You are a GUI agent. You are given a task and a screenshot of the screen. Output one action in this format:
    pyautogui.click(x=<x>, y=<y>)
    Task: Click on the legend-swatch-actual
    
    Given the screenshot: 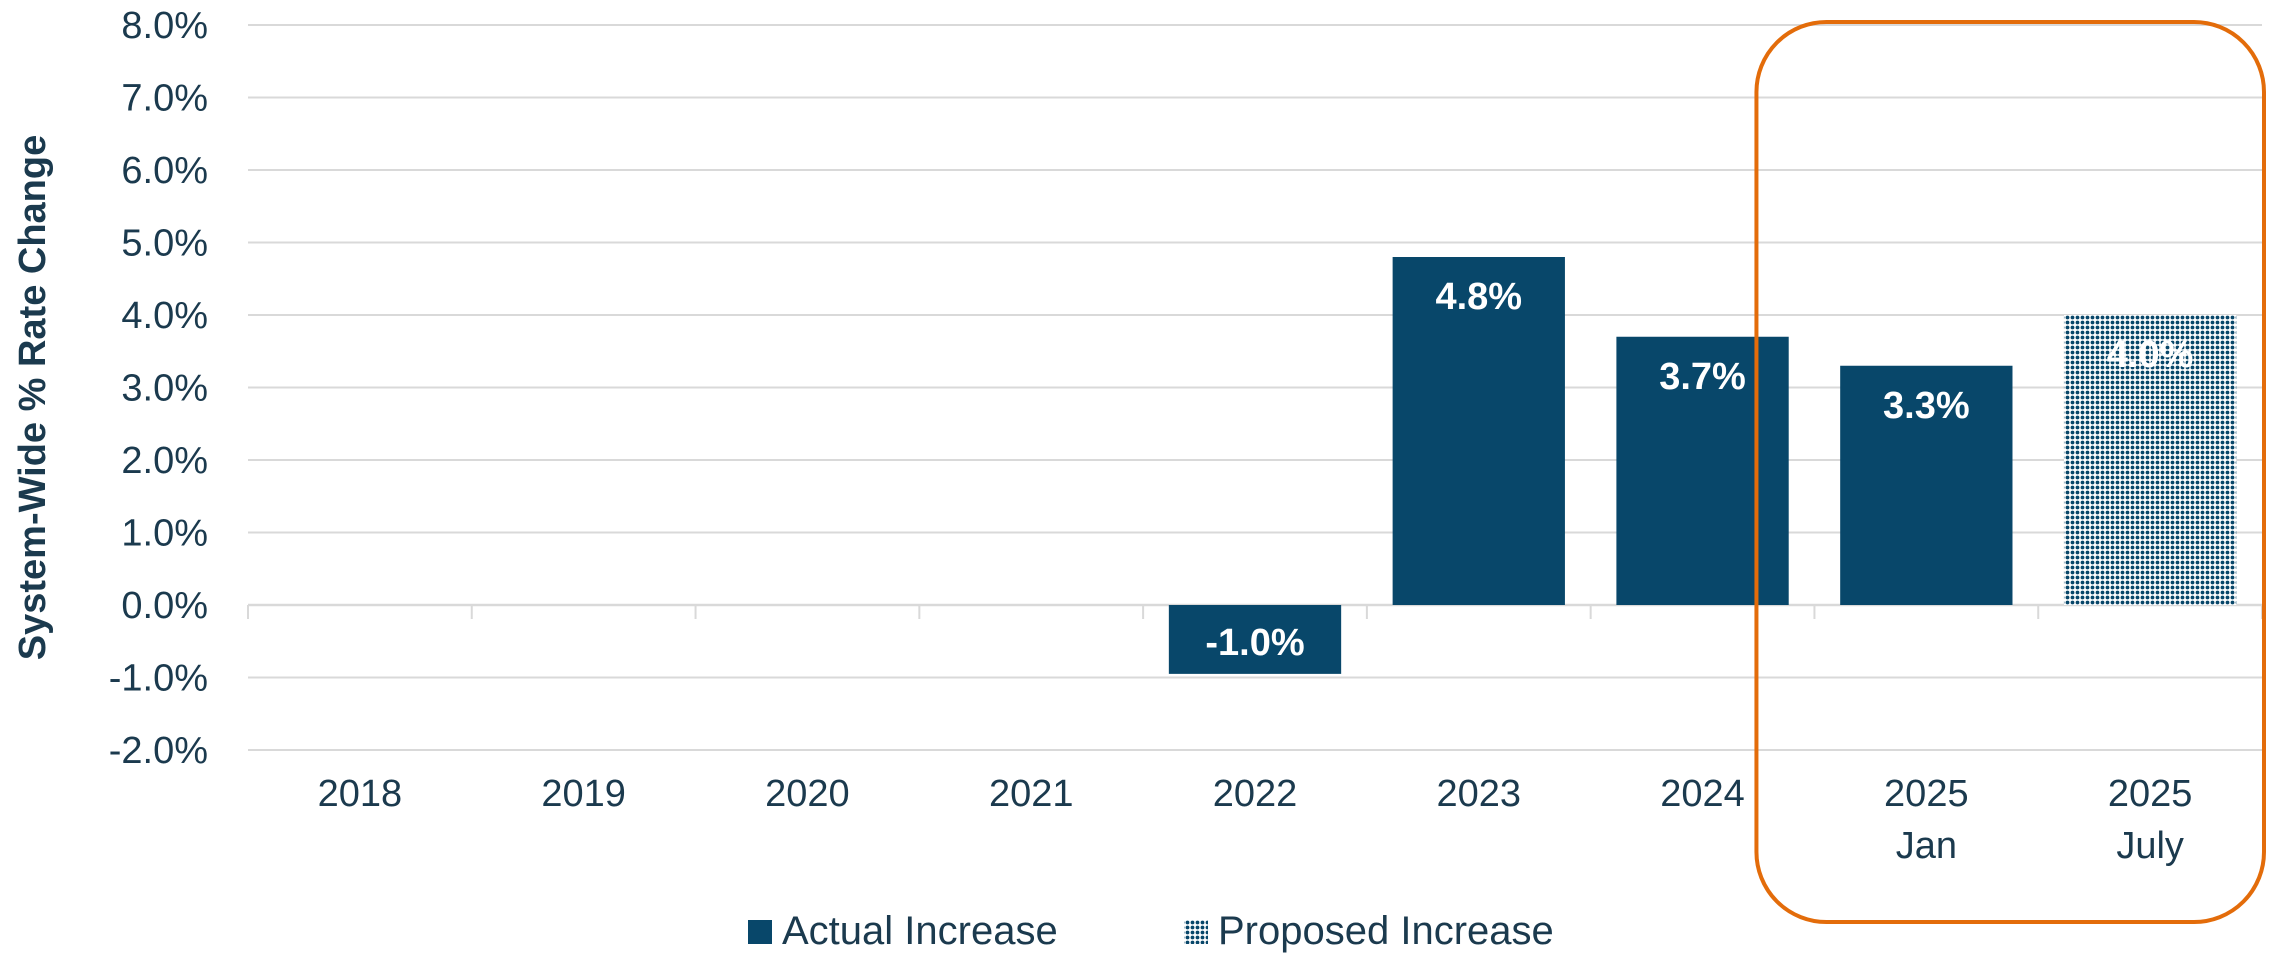 What is the action you would take?
    pyautogui.click(x=760, y=932)
    